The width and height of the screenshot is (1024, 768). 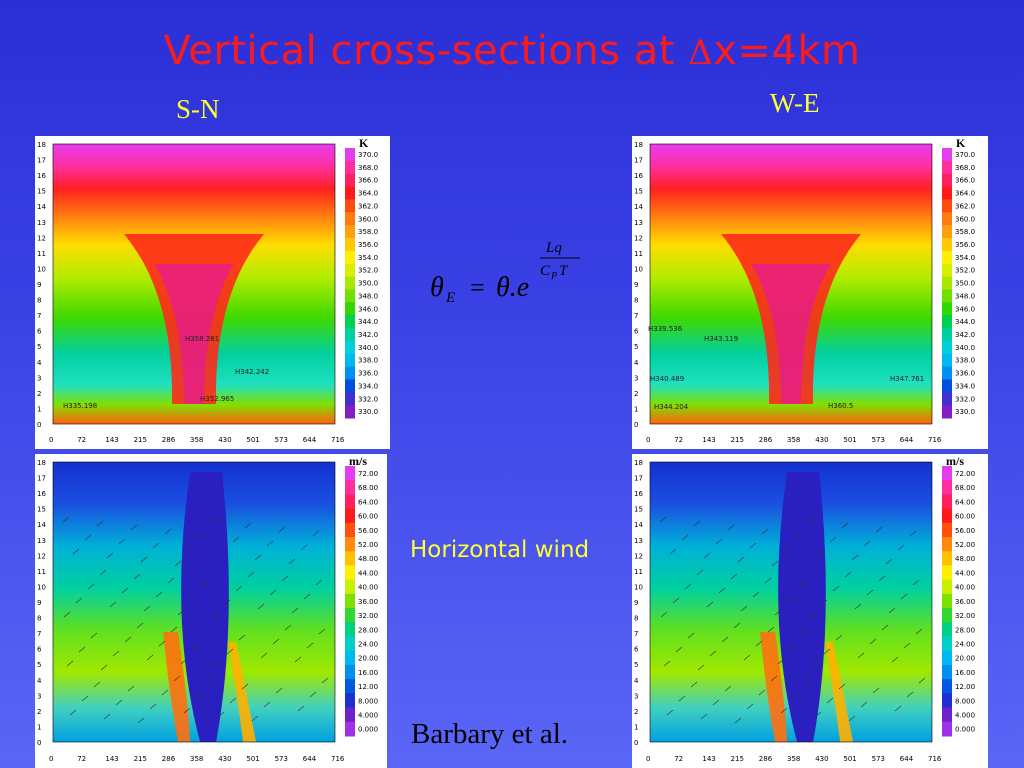 What do you see at coordinates (194, 334) in the screenshot?
I see `plume-inner` at bounding box center [194, 334].